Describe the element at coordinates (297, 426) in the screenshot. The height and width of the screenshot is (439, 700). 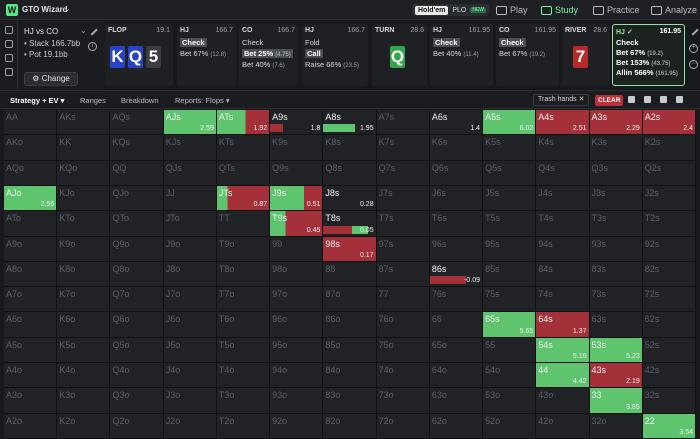
I see `hand-cell-92o: 92o` at that location.